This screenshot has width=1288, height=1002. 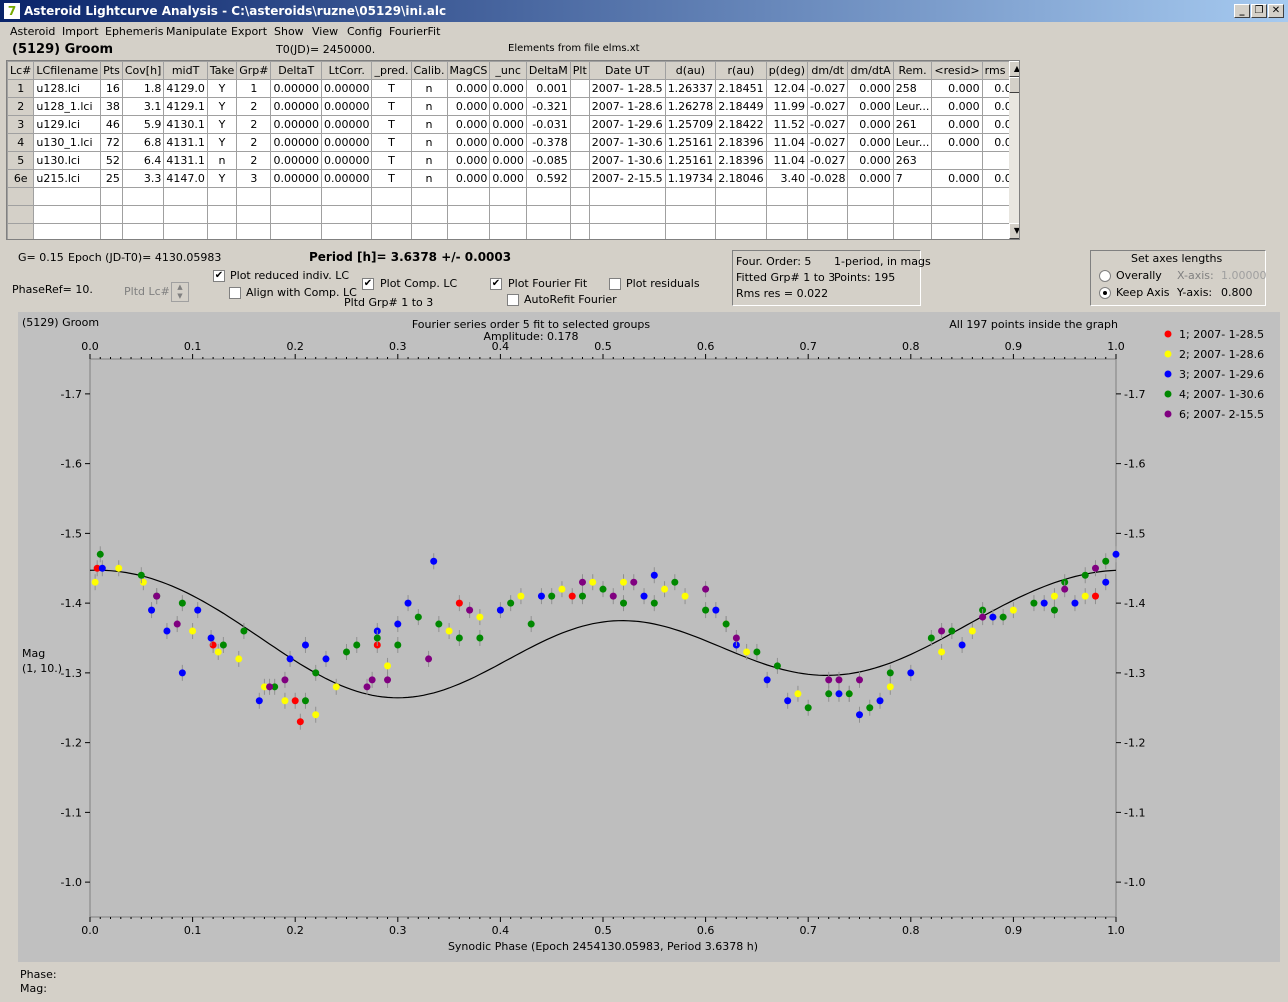 What do you see at coordinates (185, 106) in the screenshot?
I see `table-cell: 4129.1` at bounding box center [185, 106].